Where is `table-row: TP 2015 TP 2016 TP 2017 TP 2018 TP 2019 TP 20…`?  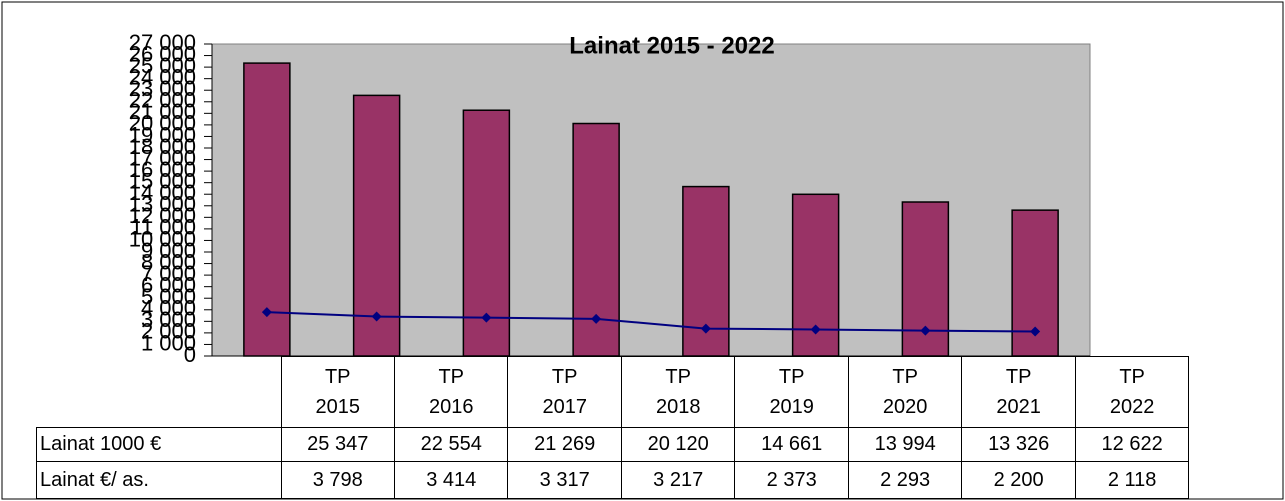
table-row: TP 2015 TP 2016 TP 2017 TP 2018 TP 2019 TP 20… is located at coordinates (613, 392).